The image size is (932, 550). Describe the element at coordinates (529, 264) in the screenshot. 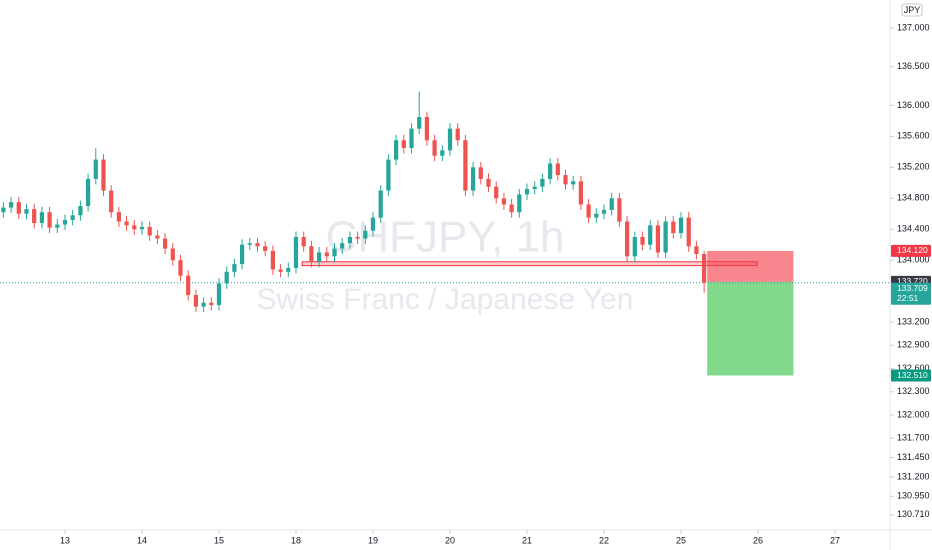

I see `drawn-rectangle` at that location.